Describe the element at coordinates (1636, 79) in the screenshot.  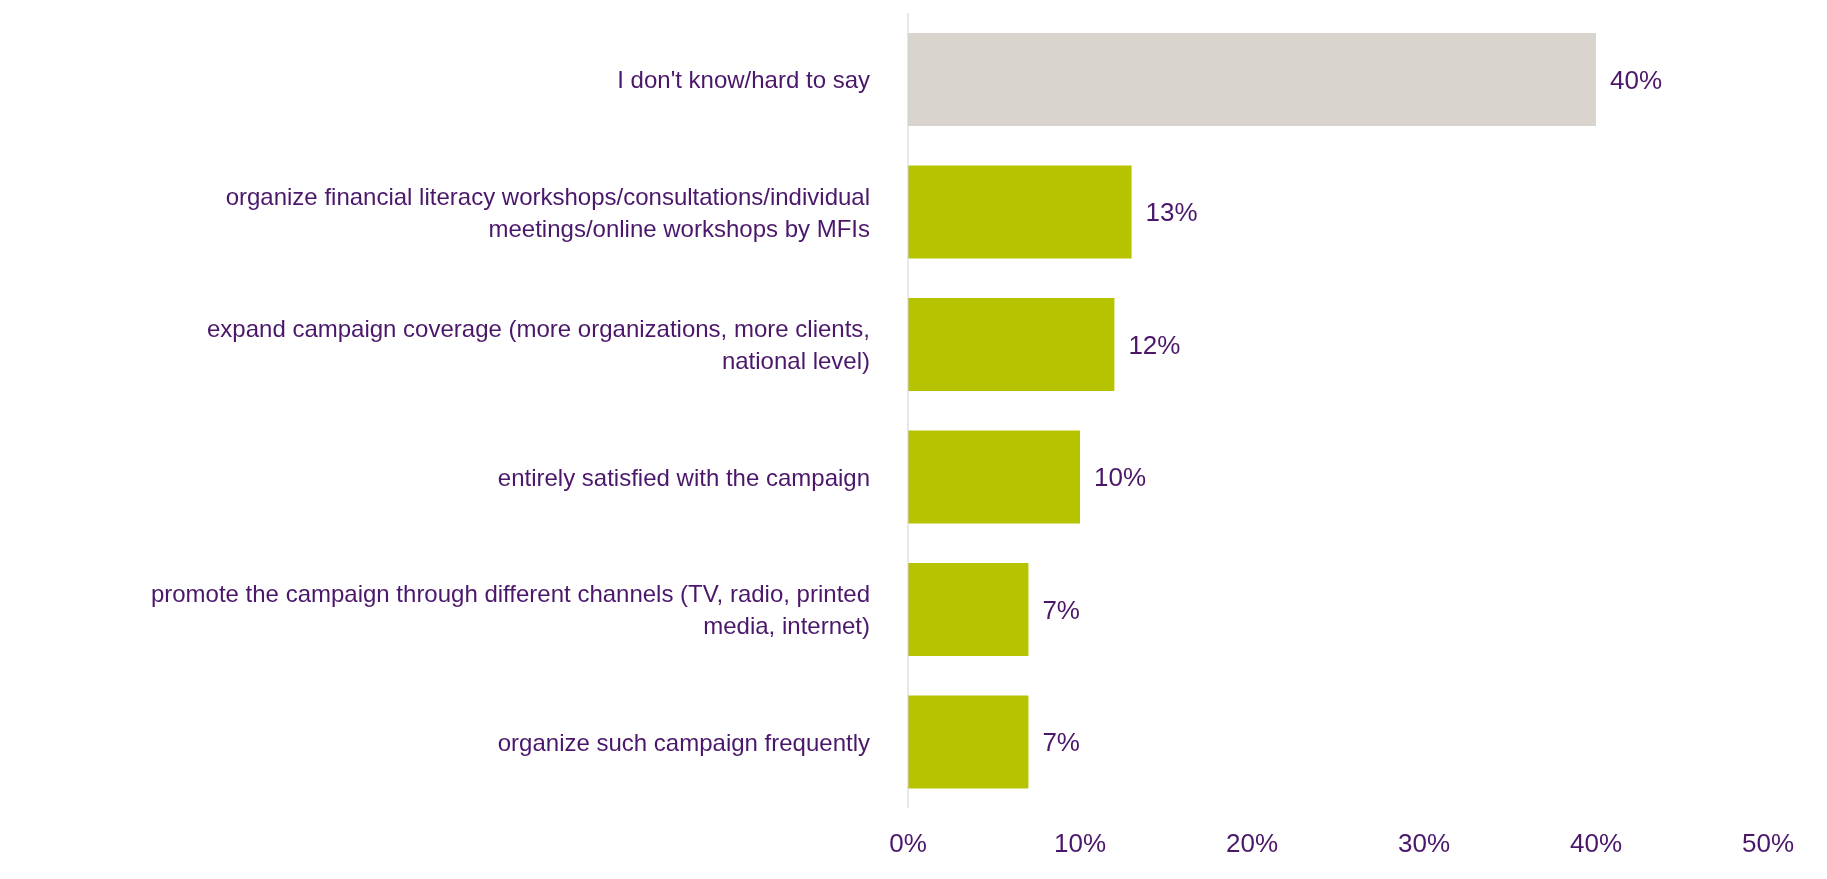
I see `data-label: 40%` at that location.